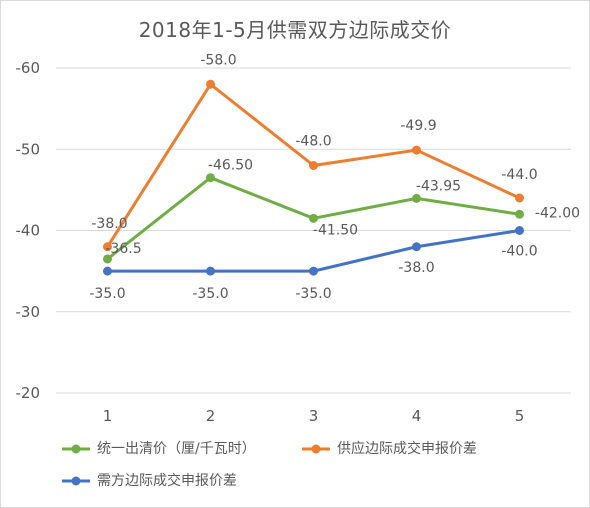 The height and width of the screenshot is (508, 590). I want to click on legend-label-series-3: 需方边际成交申报价差, so click(167, 481).